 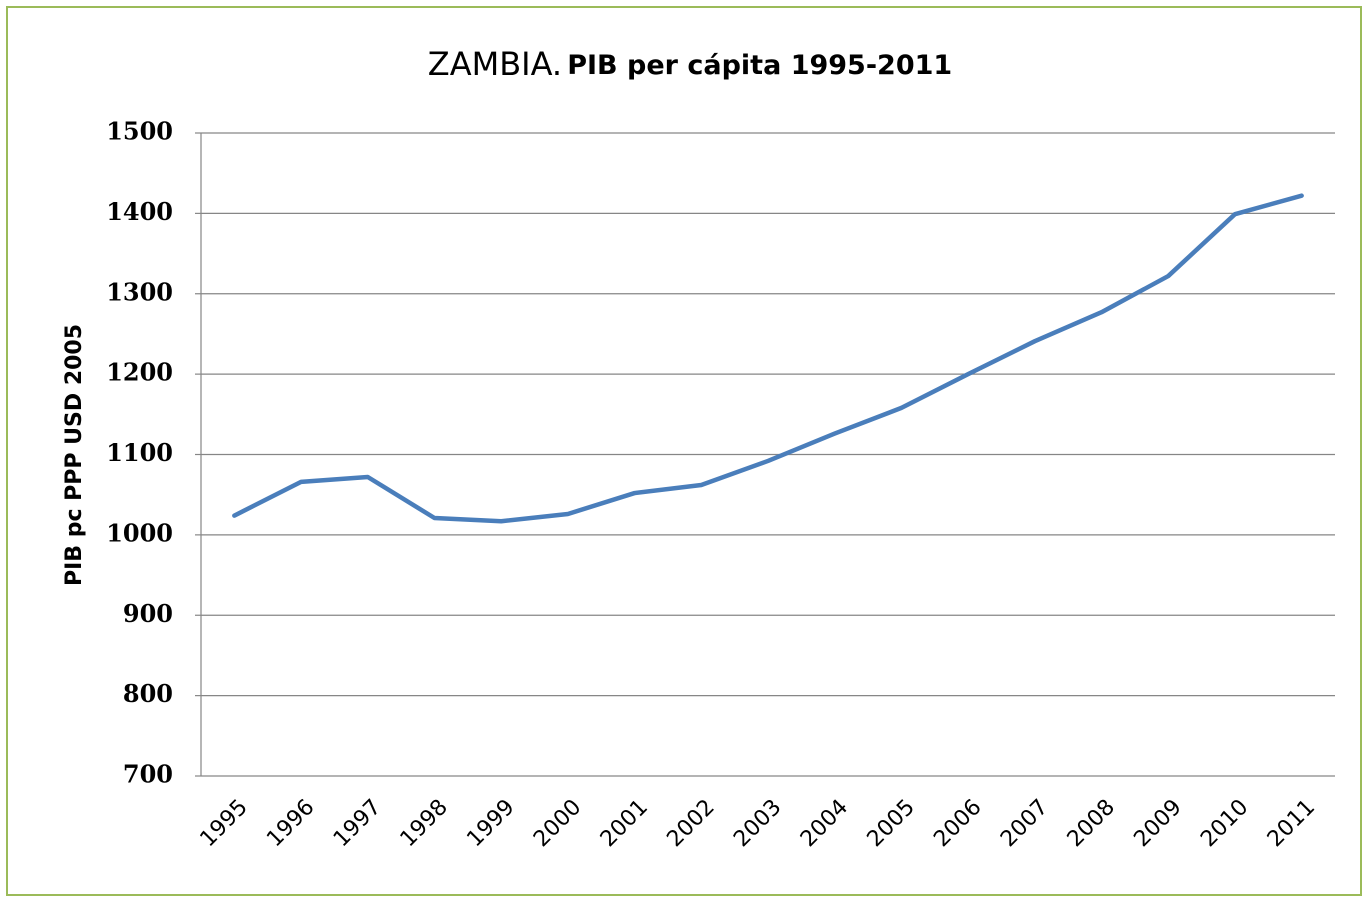 I want to click on y-tick-label: 1200, so click(x=139, y=372).